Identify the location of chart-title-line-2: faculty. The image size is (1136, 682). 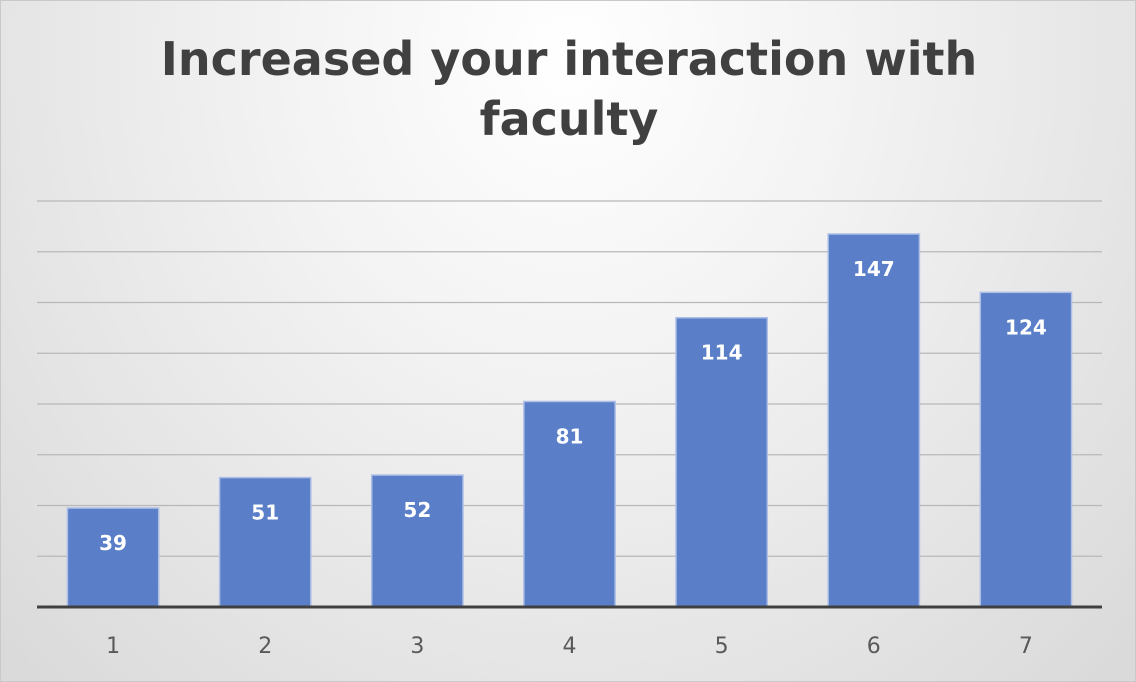
(569, 119).